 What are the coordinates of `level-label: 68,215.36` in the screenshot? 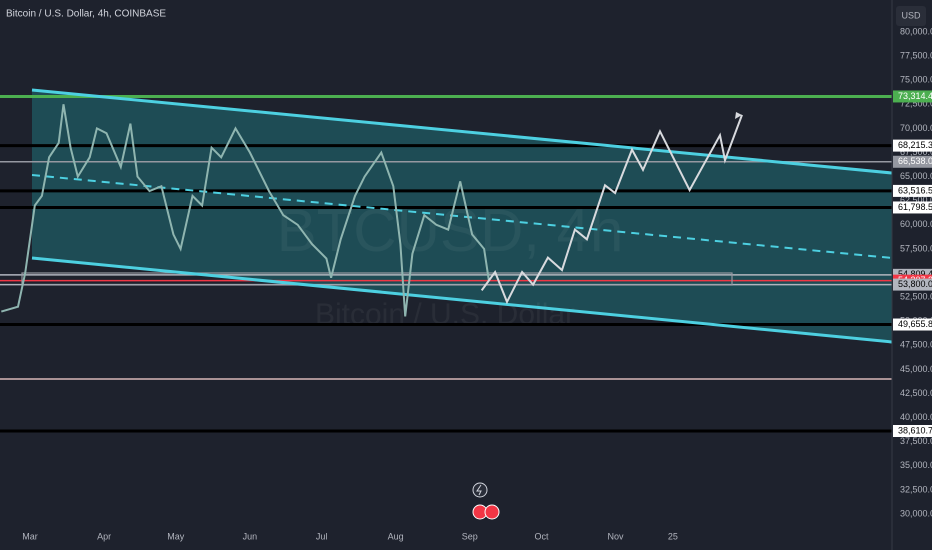 It's located at (915, 145).